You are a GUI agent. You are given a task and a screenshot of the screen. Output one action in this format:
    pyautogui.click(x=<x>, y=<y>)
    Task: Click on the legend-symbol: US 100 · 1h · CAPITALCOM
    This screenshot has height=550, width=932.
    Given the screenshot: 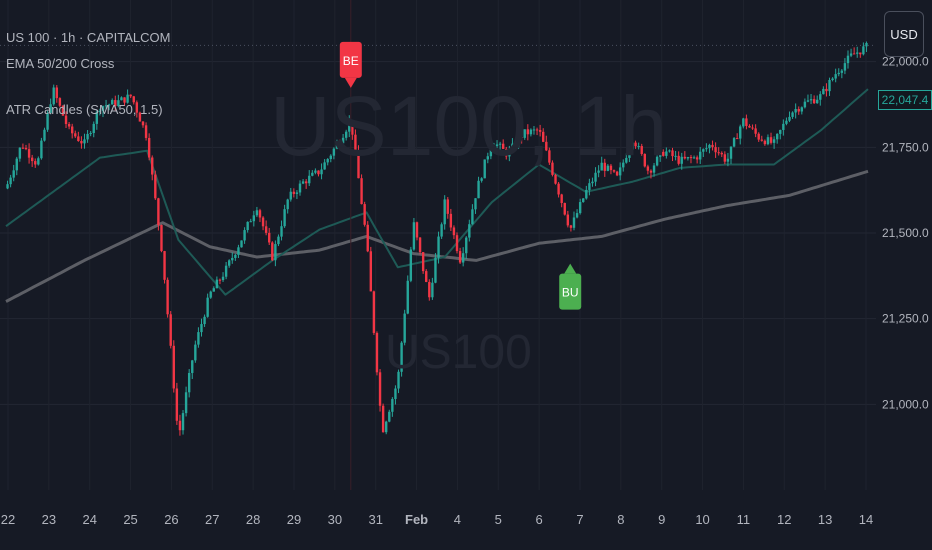 What is the action you would take?
    pyautogui.click(x=88, y=37)
    